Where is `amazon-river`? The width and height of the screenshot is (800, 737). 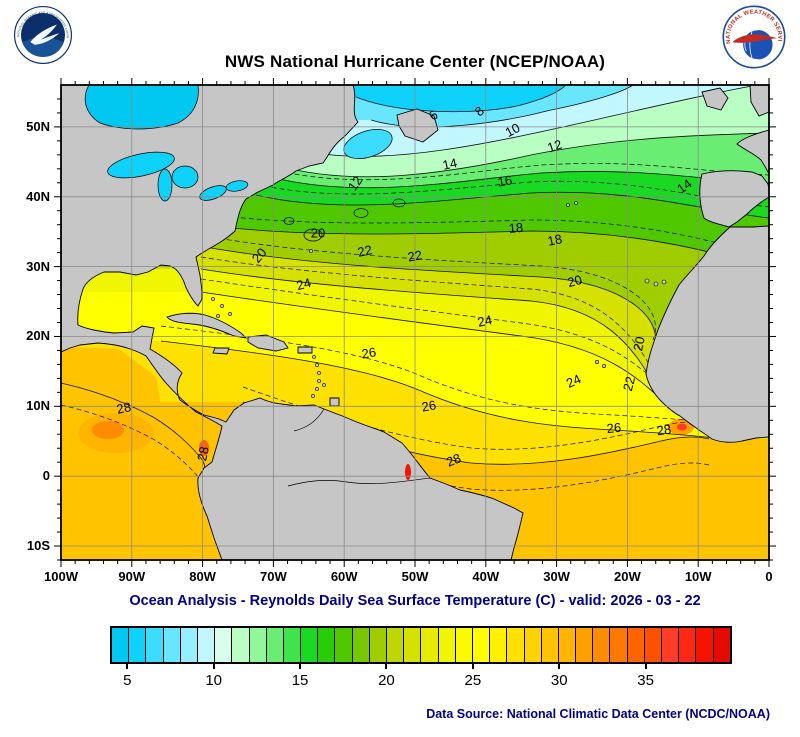
amazon-river is located at coordinates (359, 482).